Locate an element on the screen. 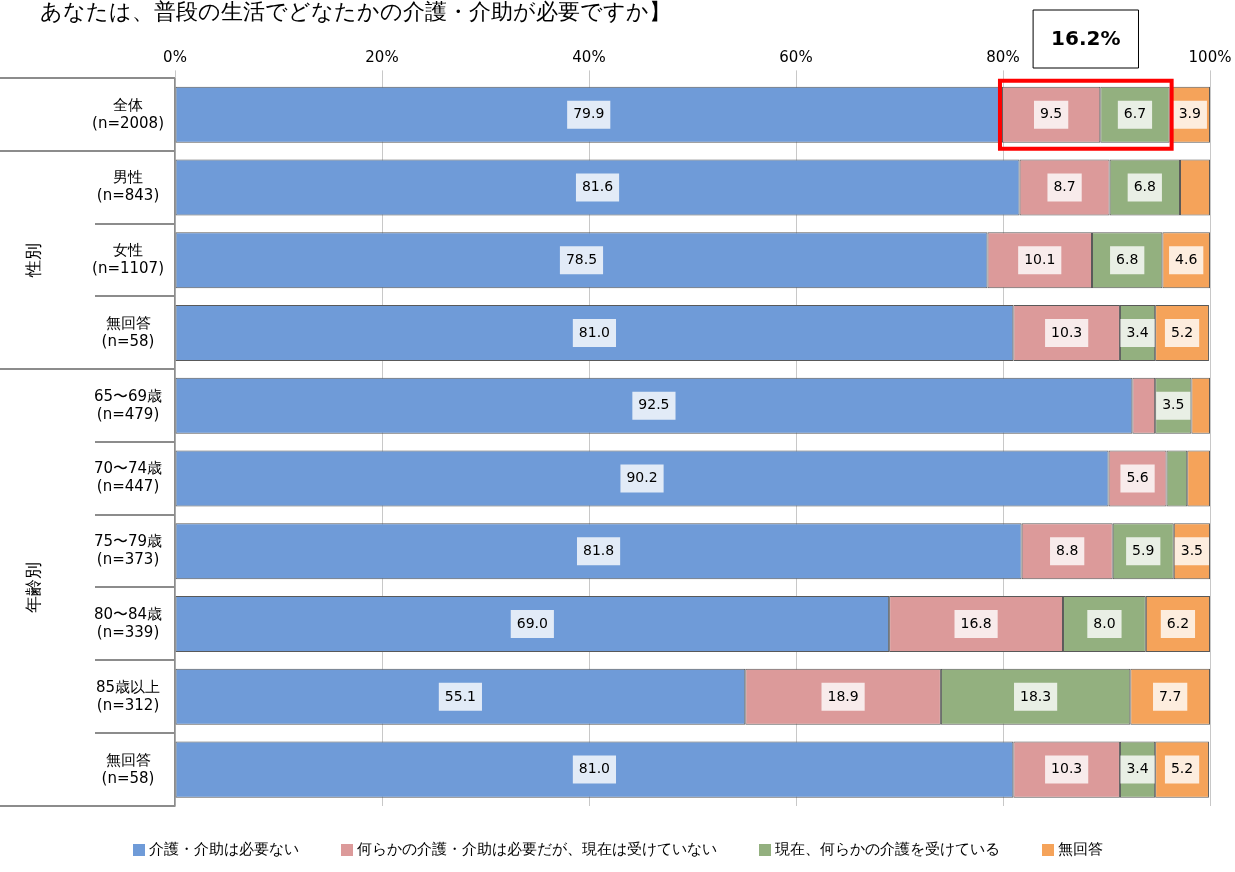 The image size is (1235, 872). data-label: 4.6 is located at coordinates (1186, 258).